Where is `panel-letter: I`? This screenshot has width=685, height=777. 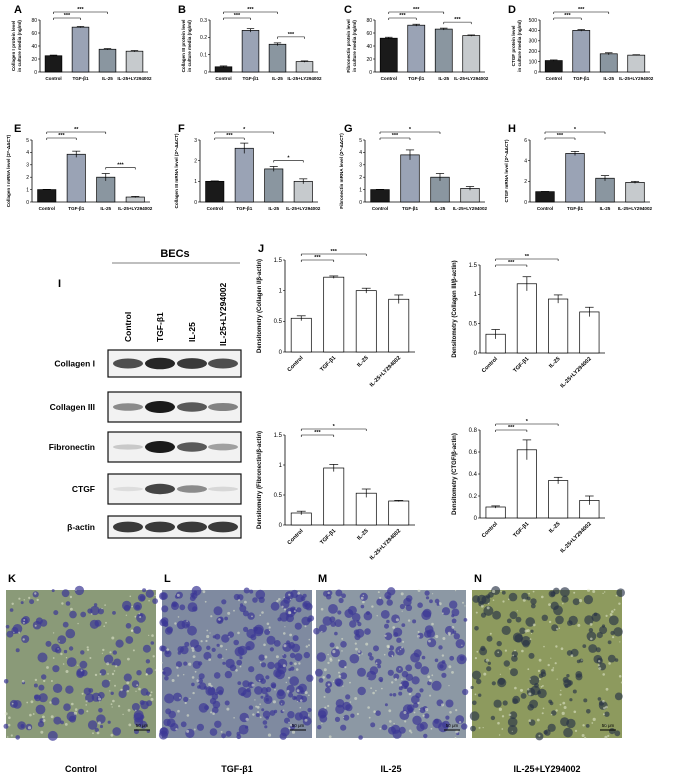 panel-letter: I is located at coordinates (59, 284).